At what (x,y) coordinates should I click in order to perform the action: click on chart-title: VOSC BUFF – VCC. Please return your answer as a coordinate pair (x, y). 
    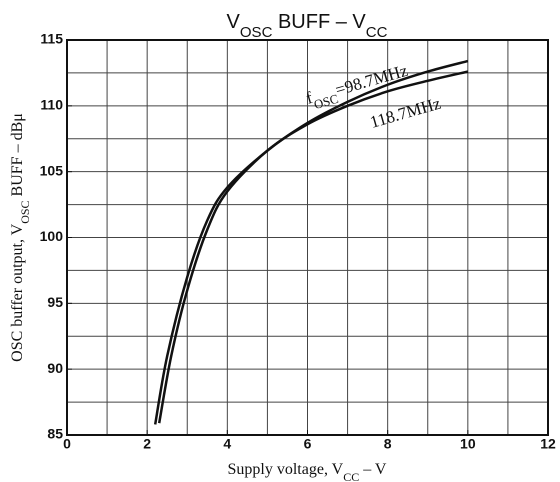
    Looking at the image, I should click on (307, 26).